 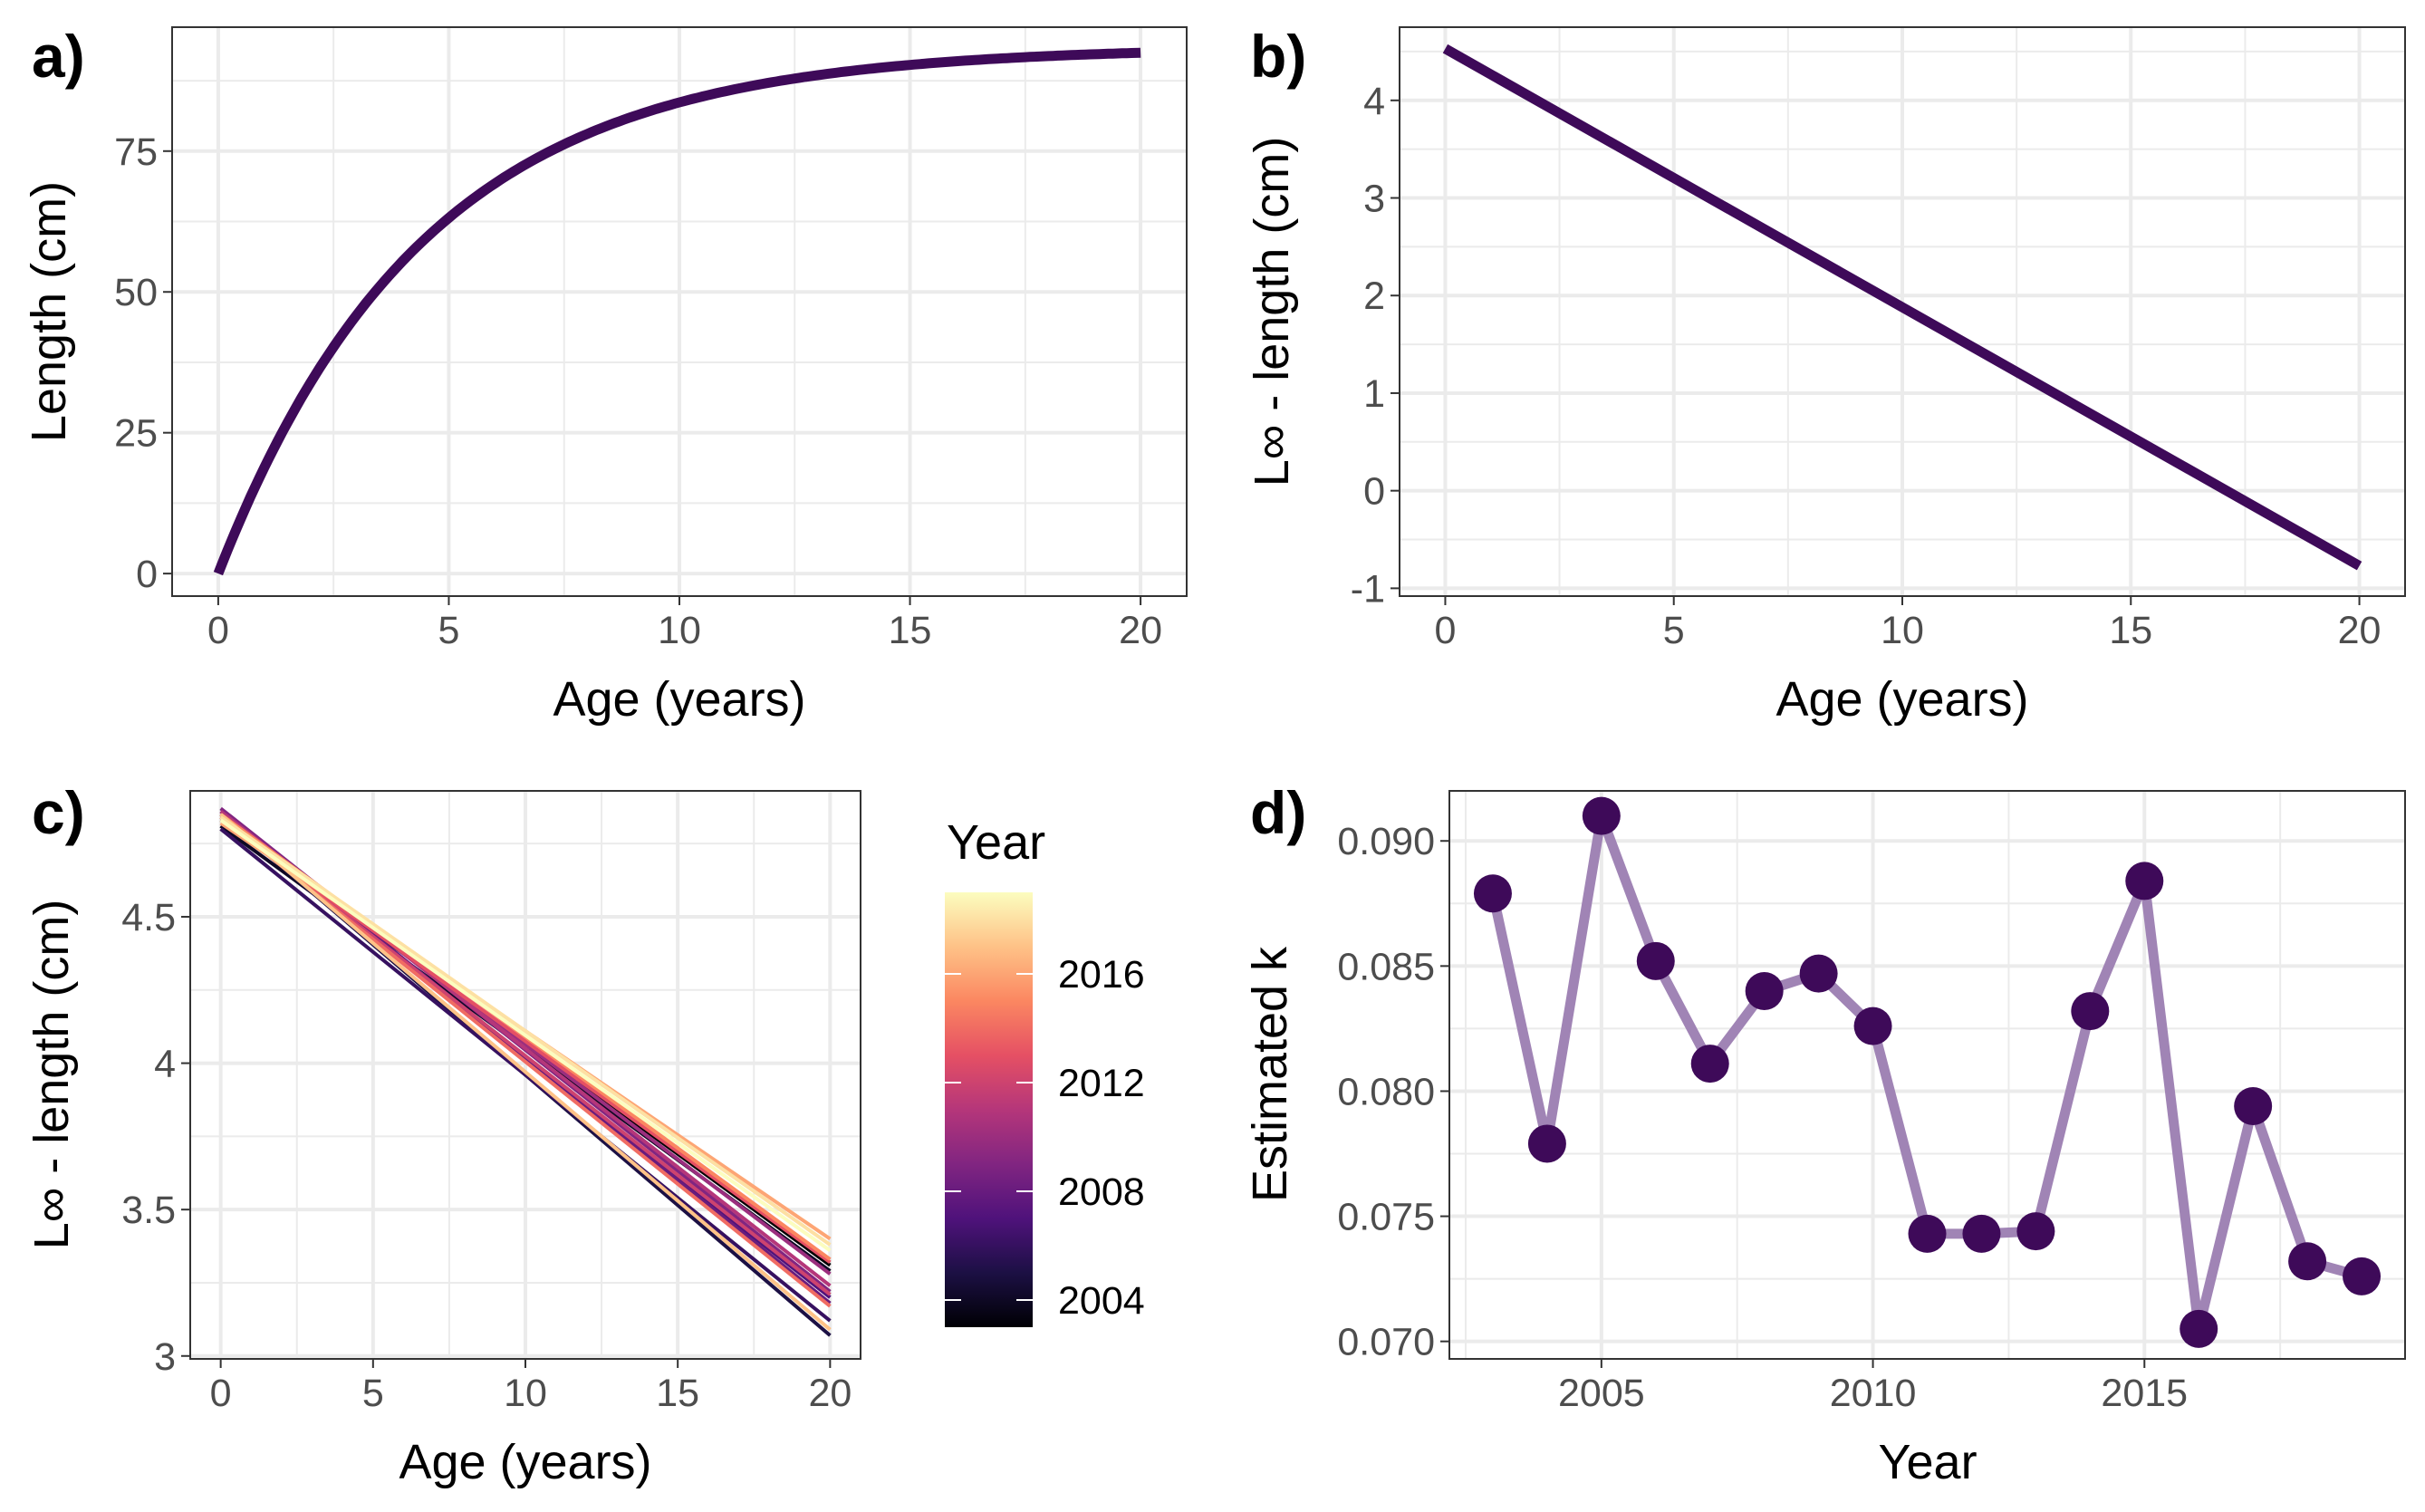 I want to click on panel-d-frame, so click(x=1927, y=1075).